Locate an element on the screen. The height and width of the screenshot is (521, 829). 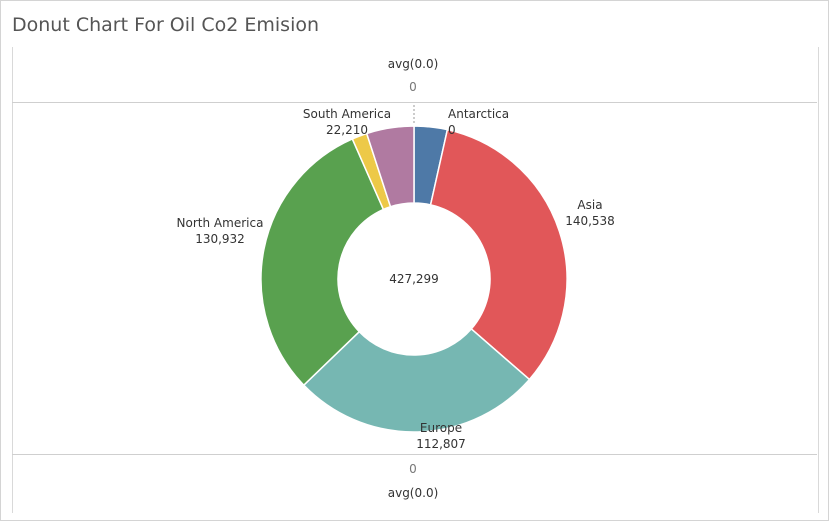
bottom-axis-divider is located at coordinates (414, 454).